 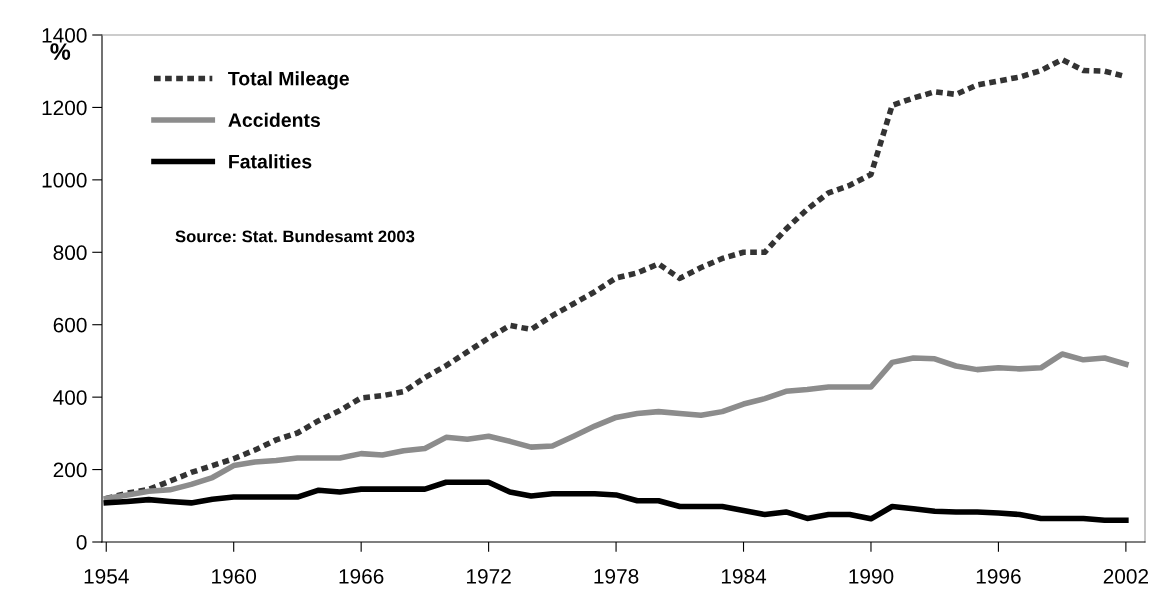 What do you see at coordinates (871, 576) in the screenshot?
I see `x-tick-label: 1990` at bounding box center [871, 576].